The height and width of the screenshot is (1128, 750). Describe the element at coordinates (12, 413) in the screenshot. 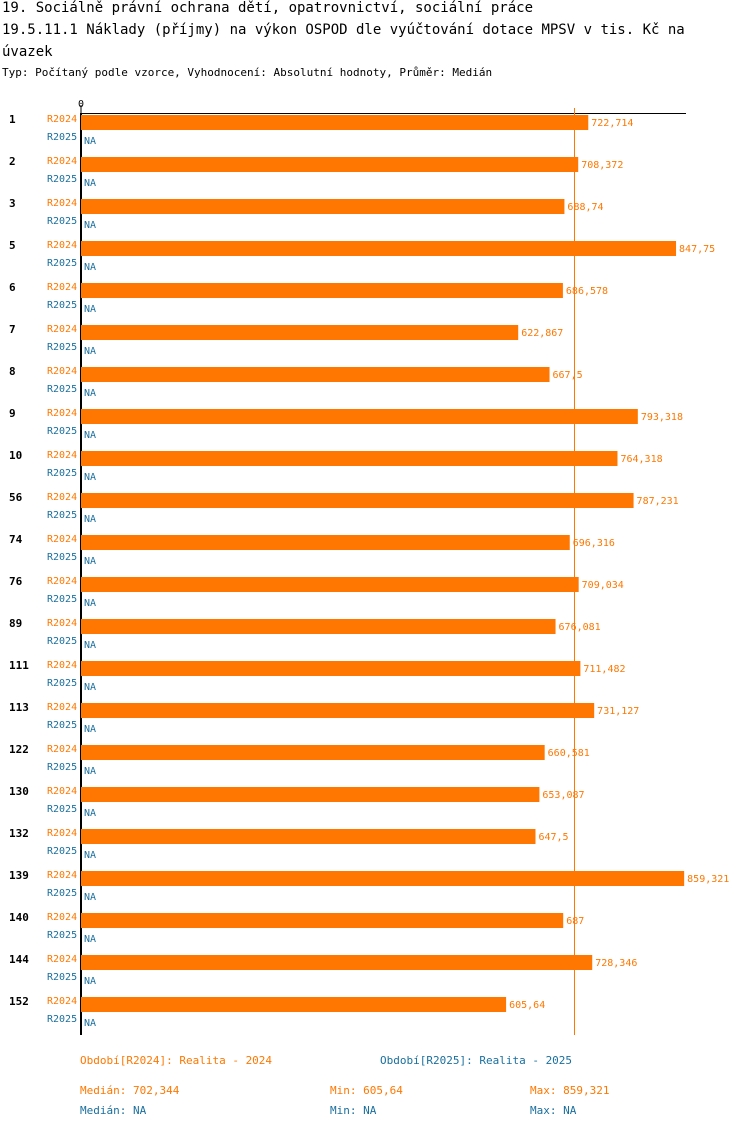

I see `category-label: 9` at that location.